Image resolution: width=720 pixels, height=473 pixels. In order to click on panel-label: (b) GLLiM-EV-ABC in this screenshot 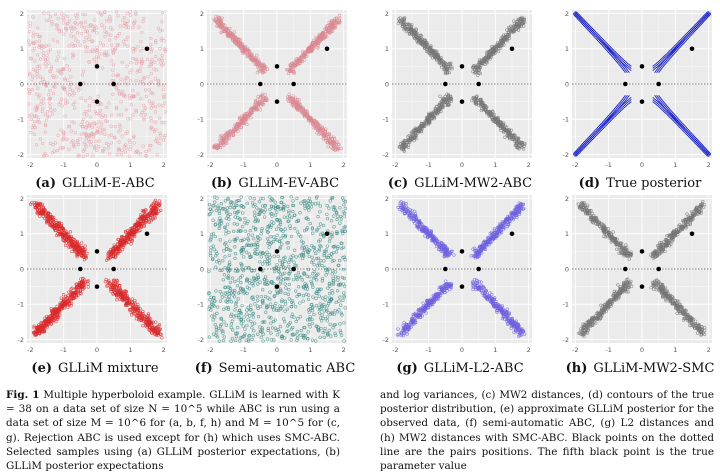, I will do `click(275, 183)`.